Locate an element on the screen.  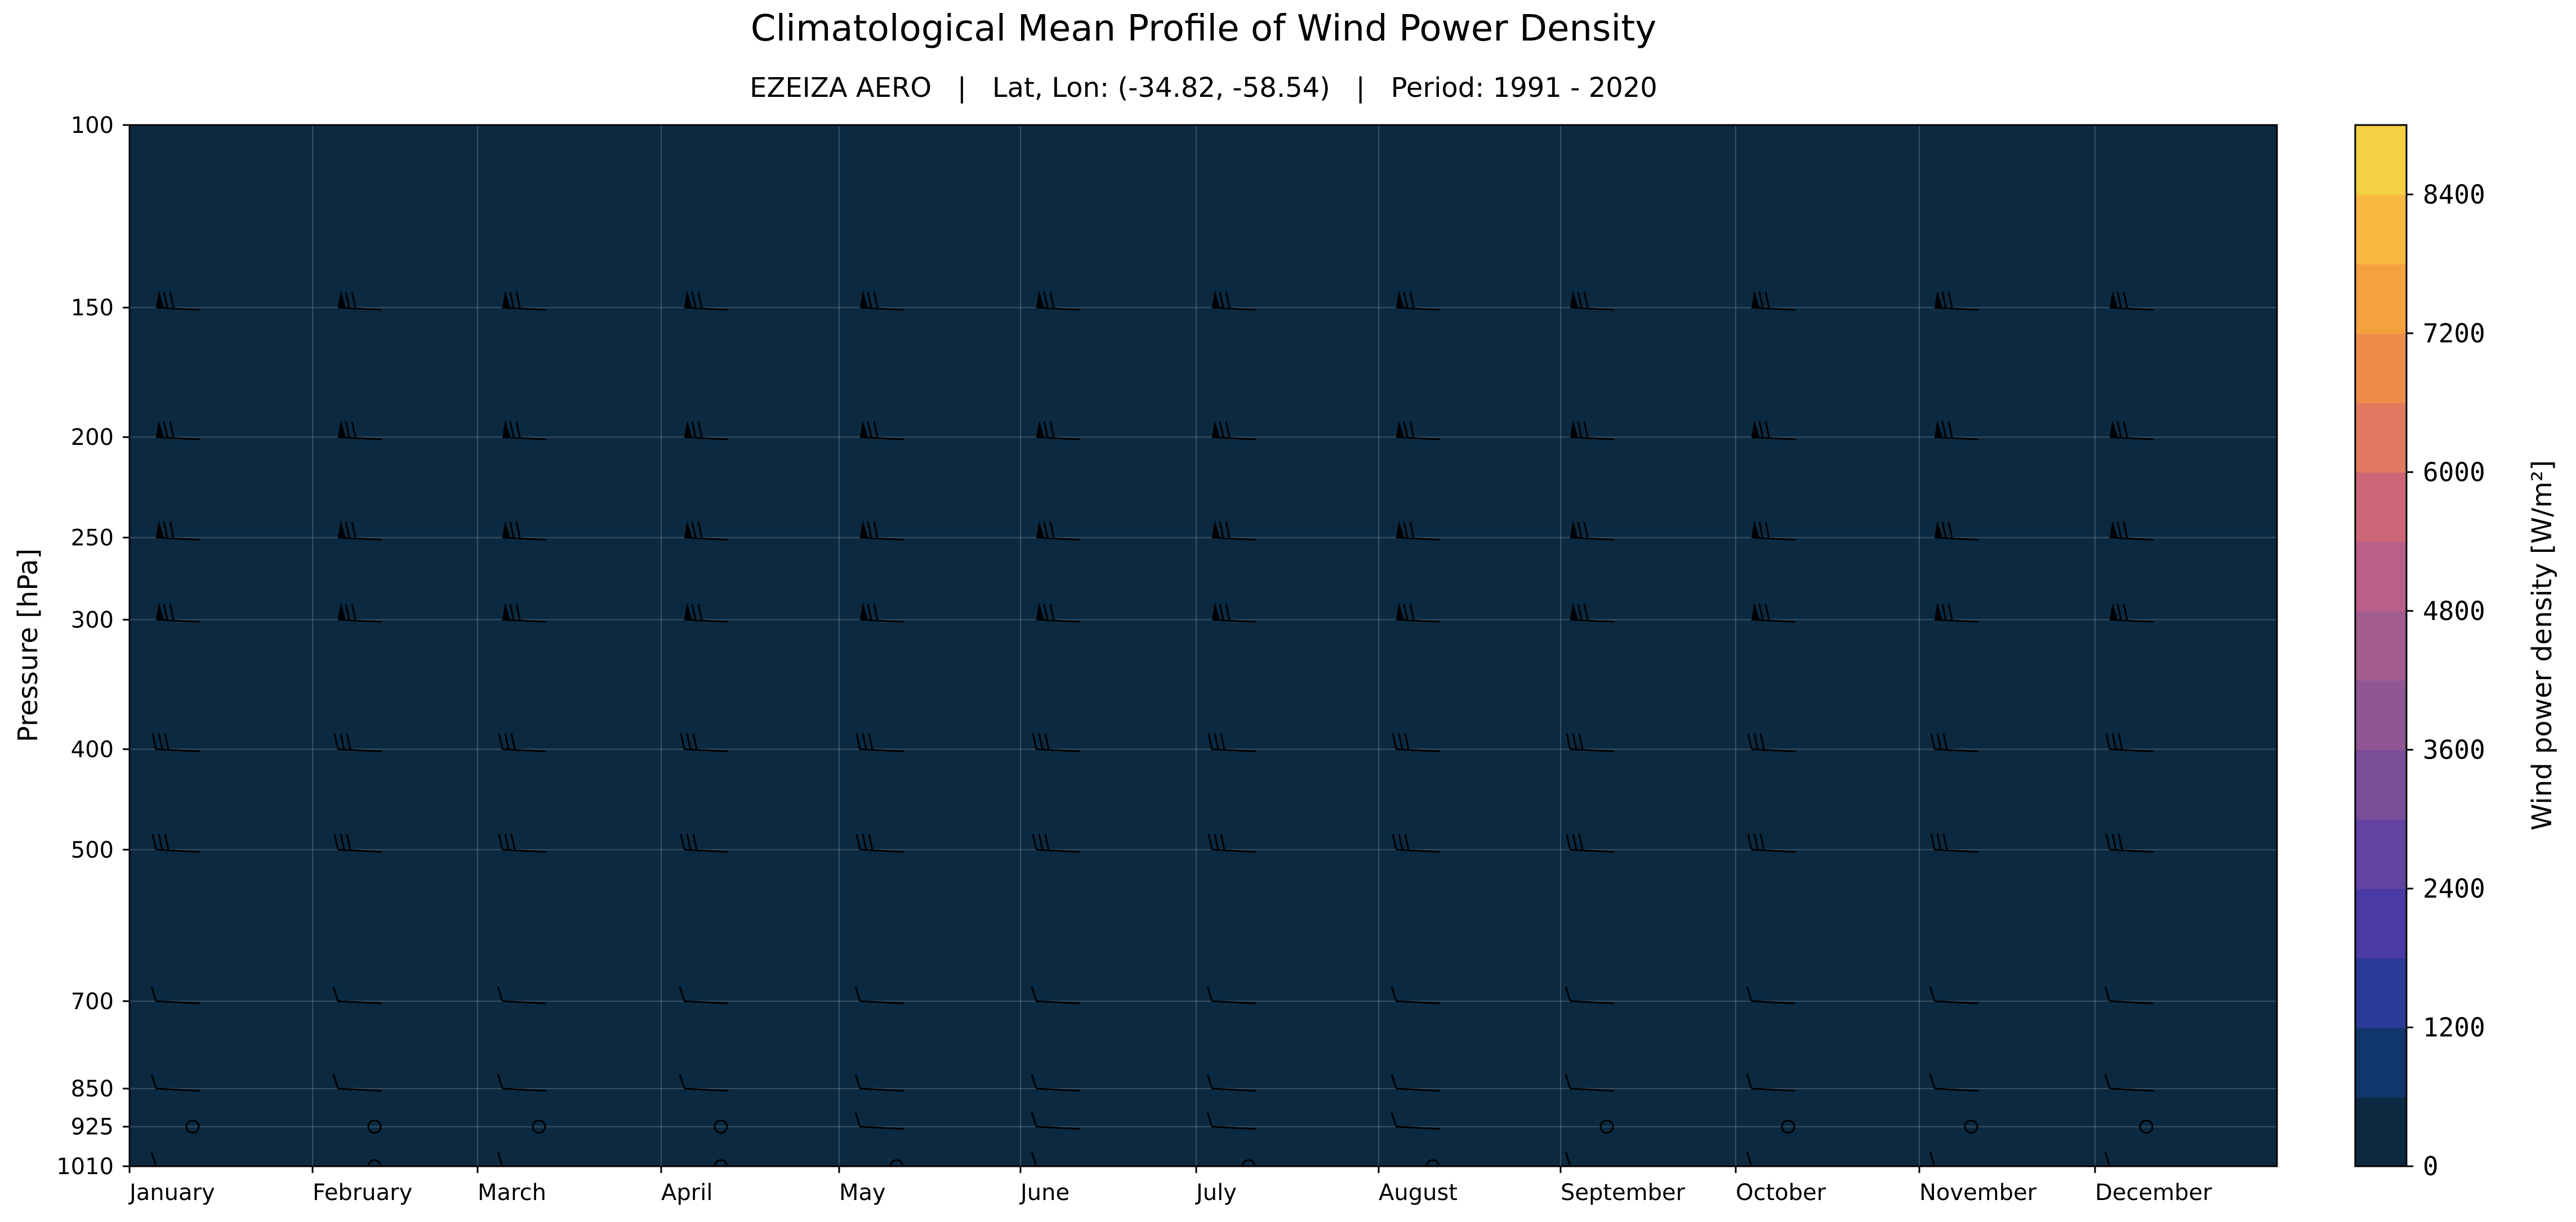
x-tick-label: December is located at coordinates (2153, 1193).